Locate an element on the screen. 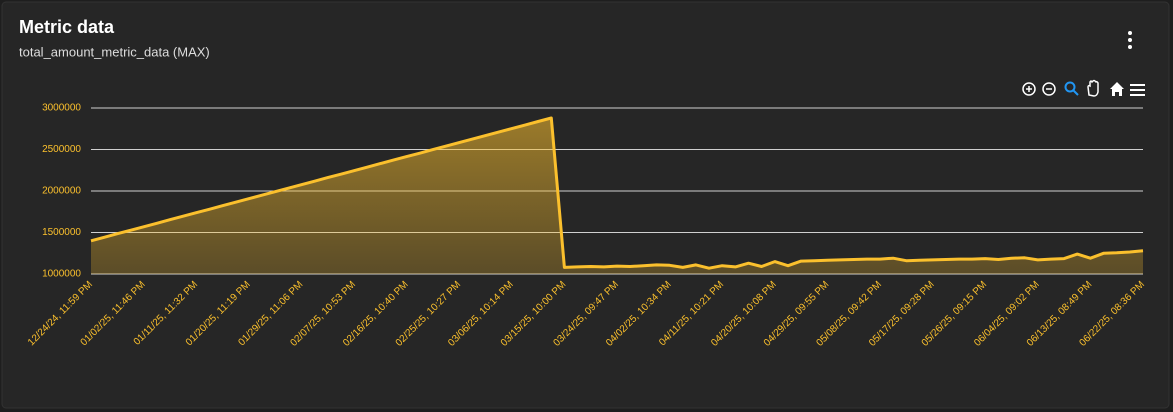 The image size is (1173, 412). y-tick-label: 3000000 is located at coordinates (61, 108).